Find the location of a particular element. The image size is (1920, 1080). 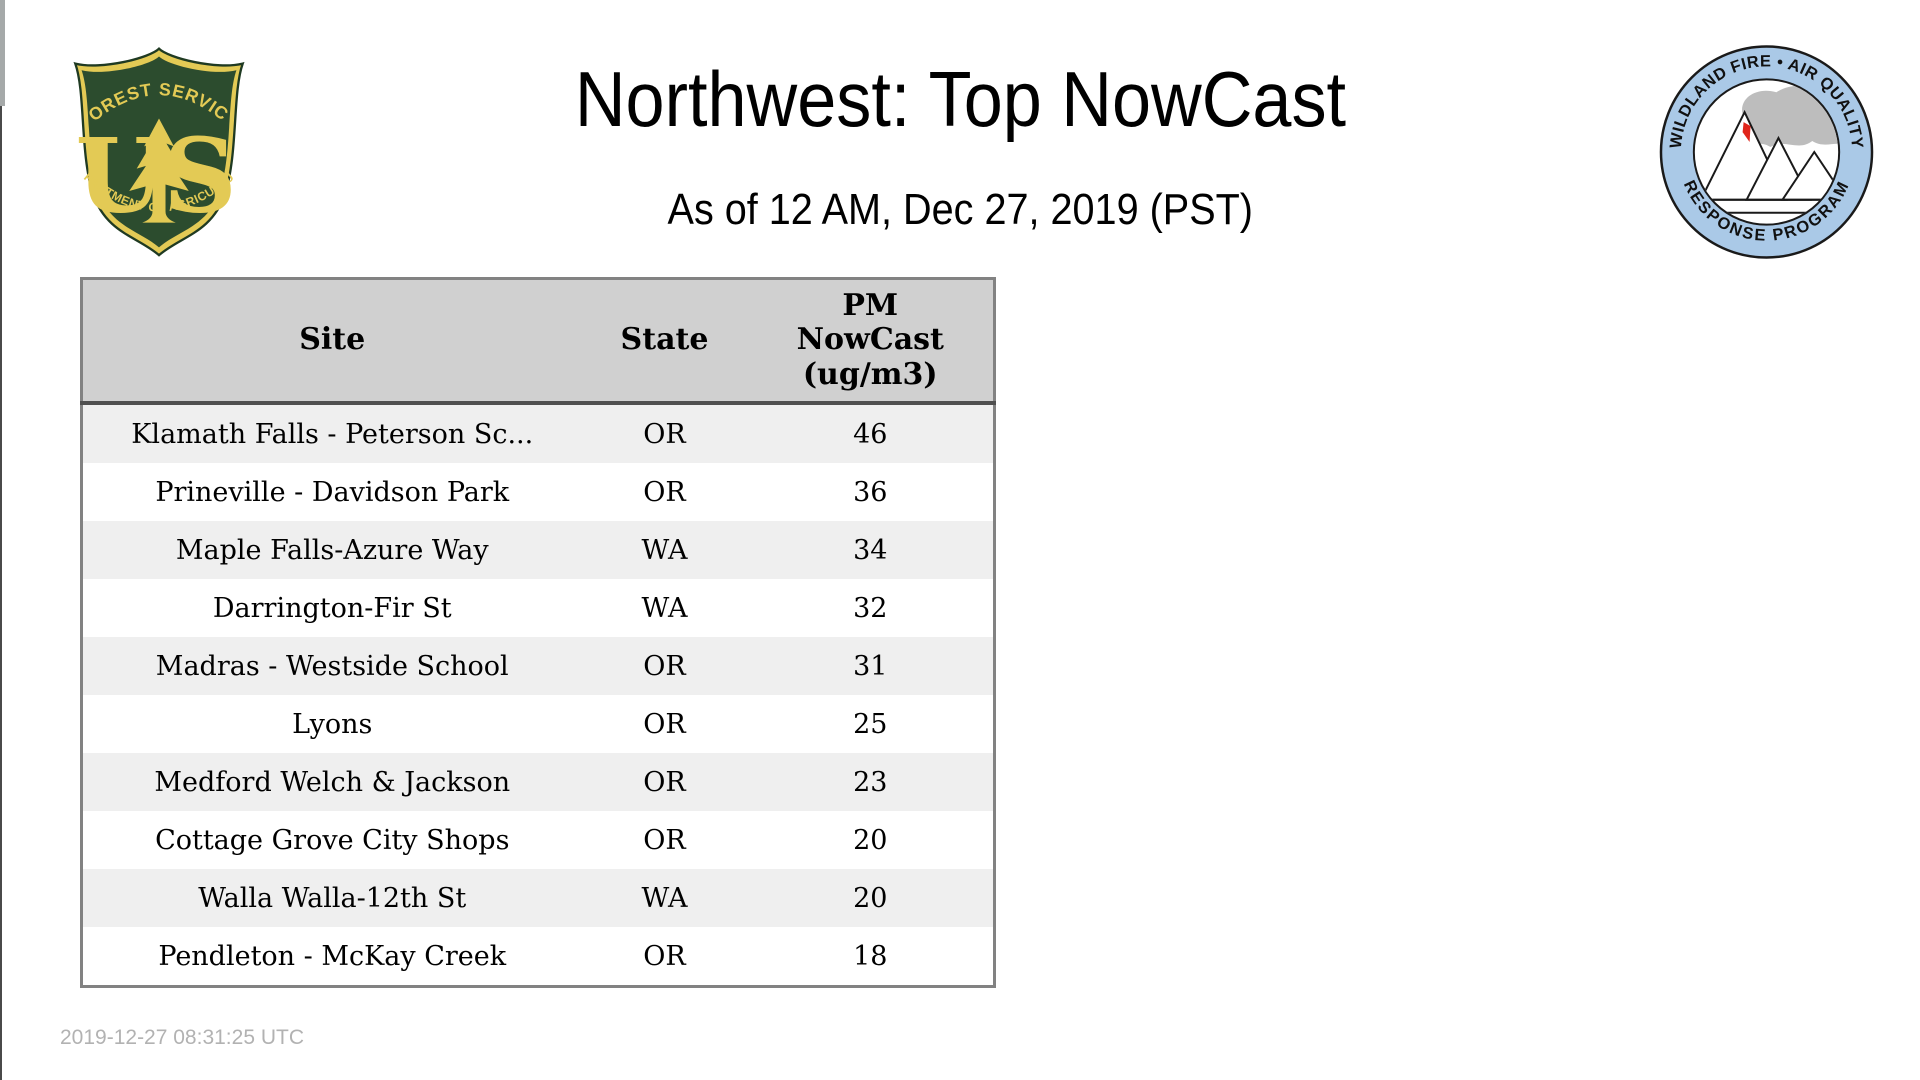

table-header-row: Site State PM NowCast (ug/m3) is located at coordinates (538, 341).